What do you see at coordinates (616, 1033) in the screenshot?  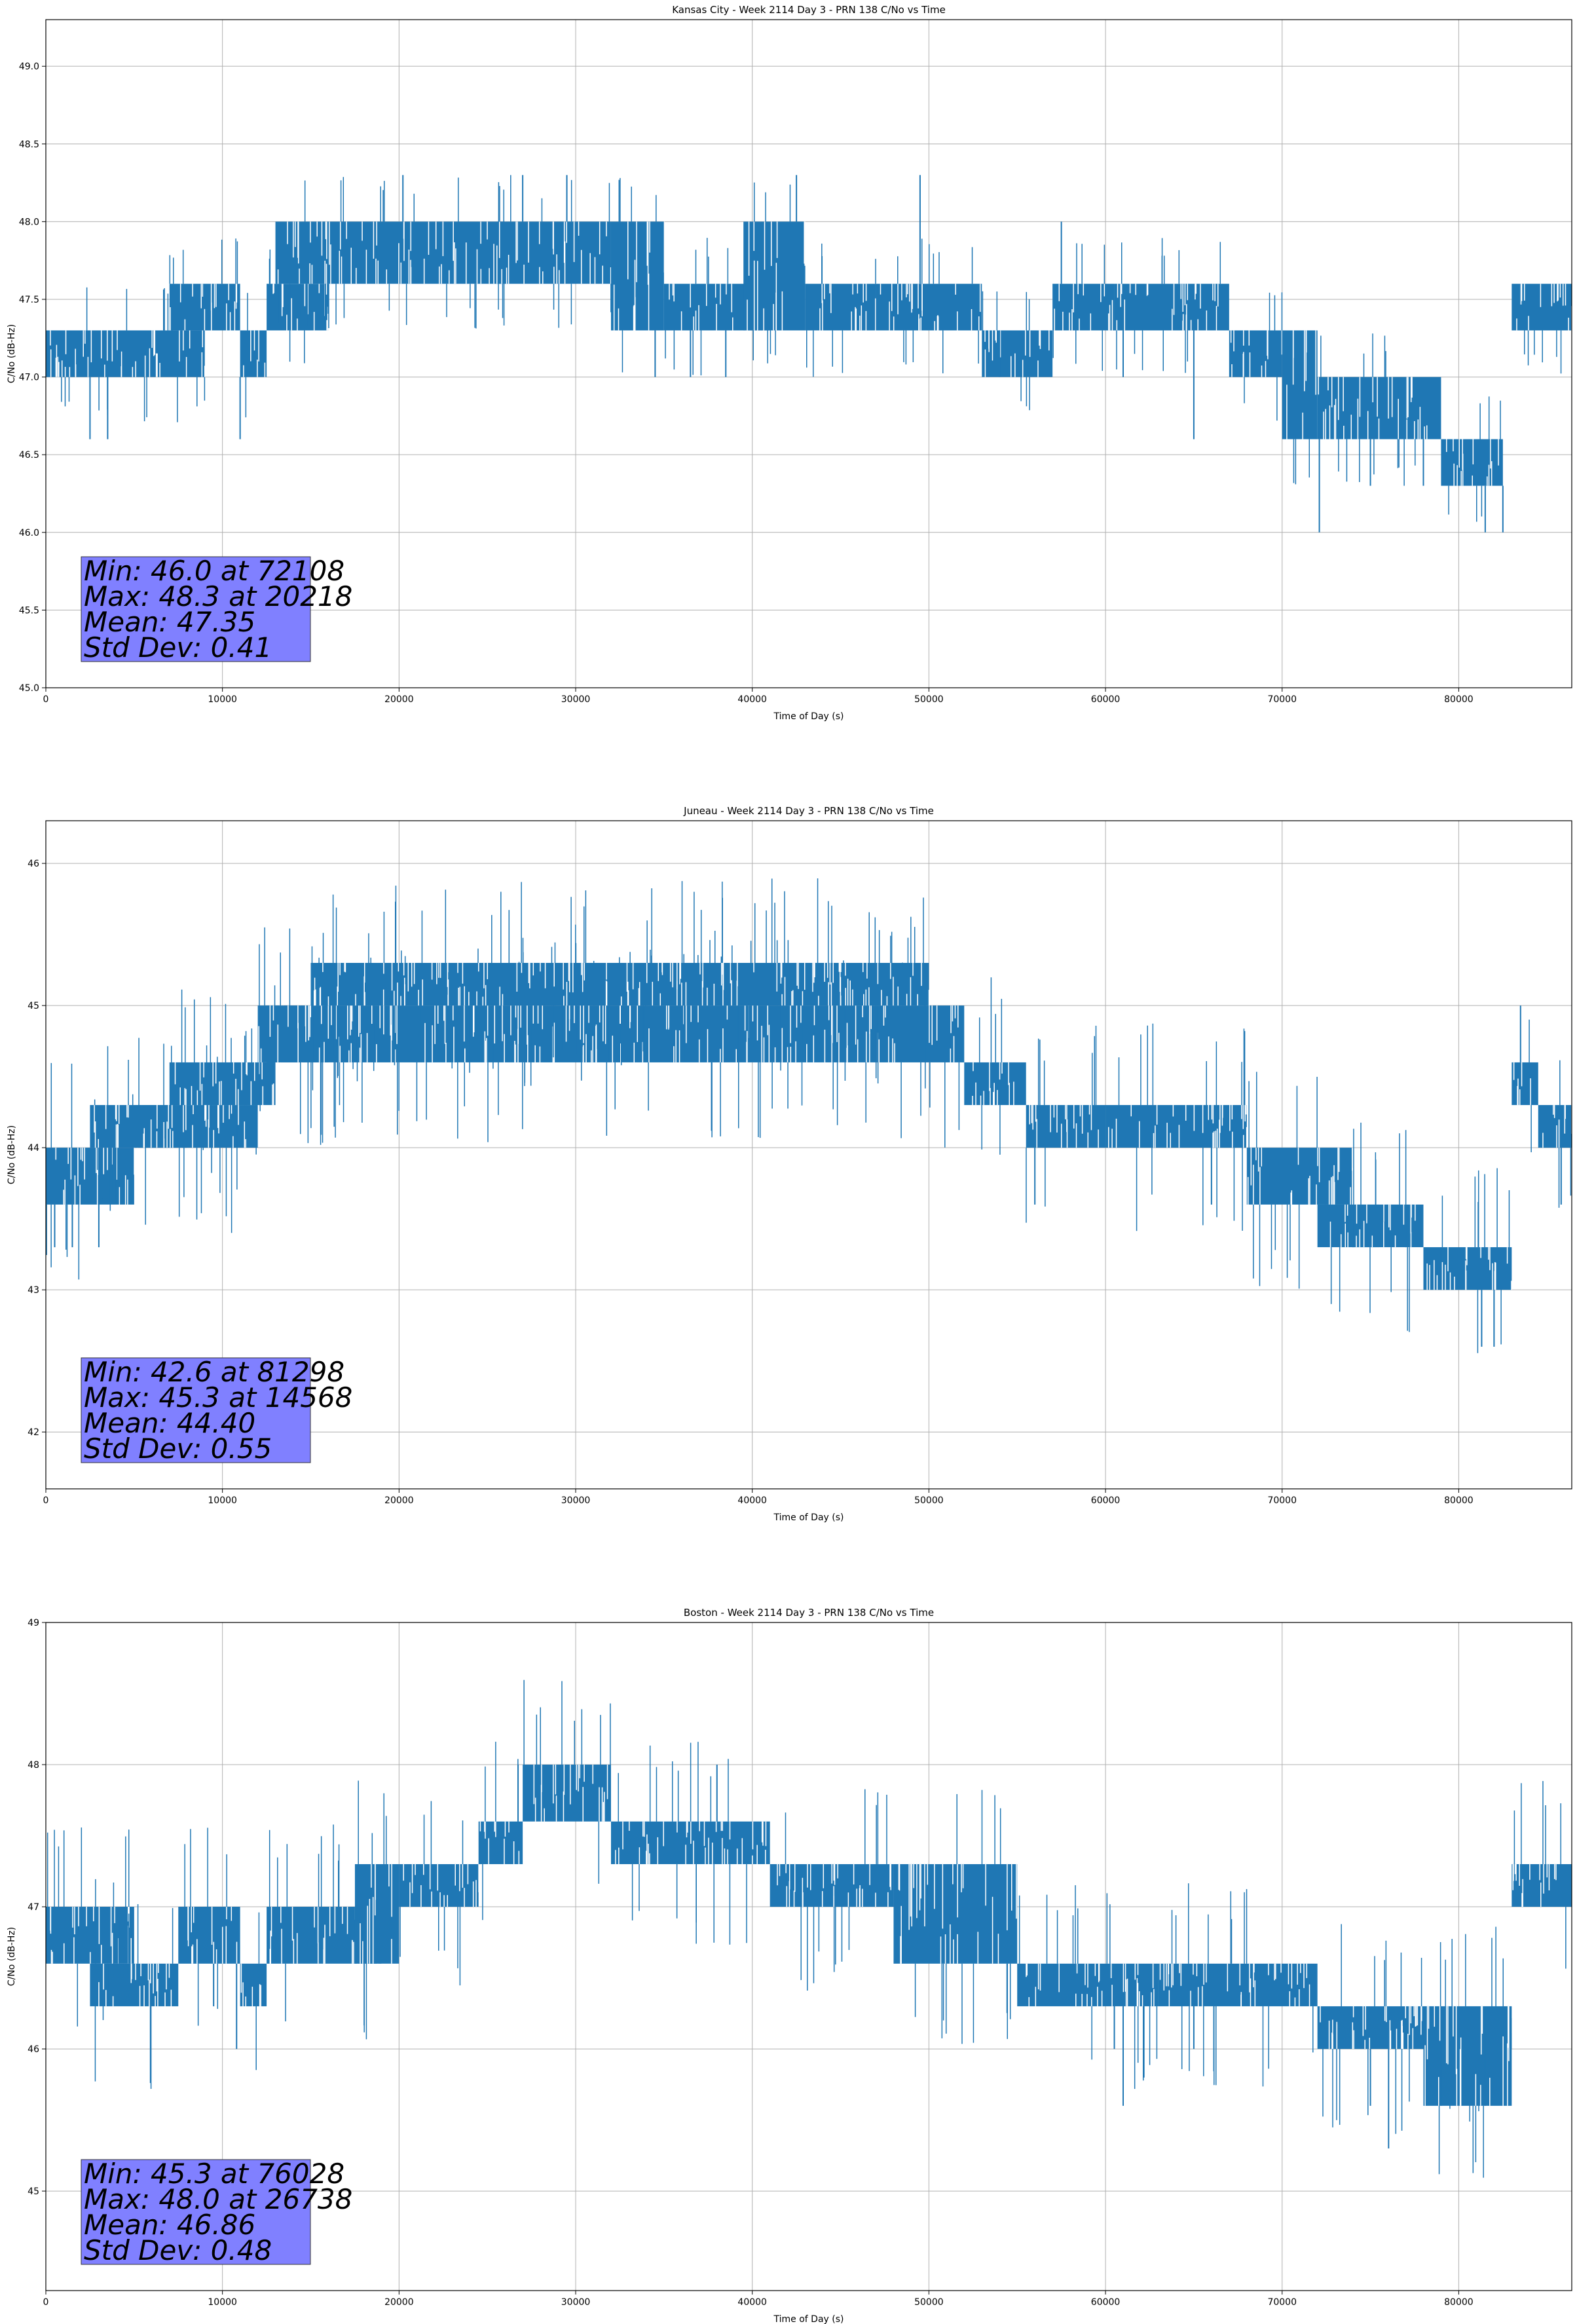 I see `data-band` at bounding box center [616, 1033].